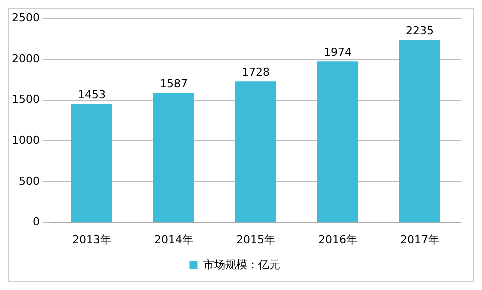  Describe the element at coordinates (26, 59) in the screenshot. I see `y-tick-label: 2000` at that location.